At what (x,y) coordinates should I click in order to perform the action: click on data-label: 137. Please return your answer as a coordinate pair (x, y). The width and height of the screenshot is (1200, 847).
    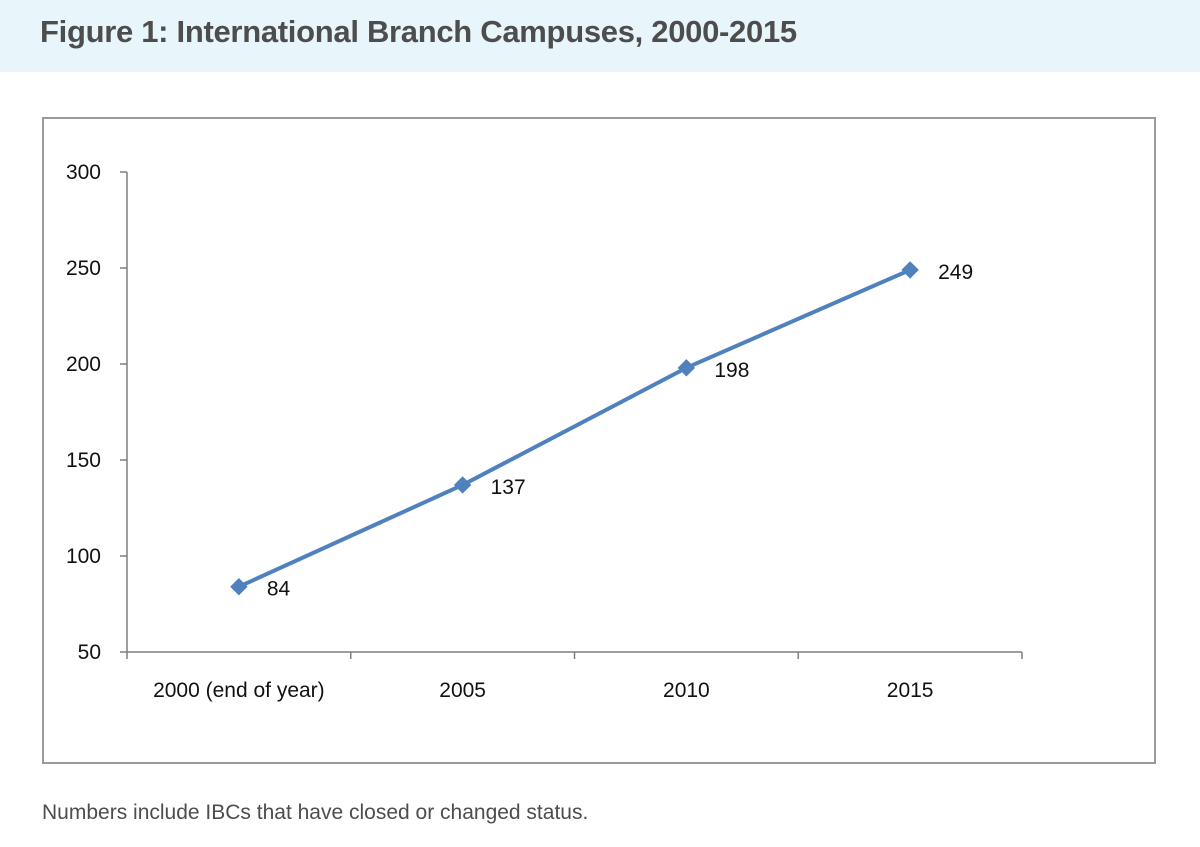
    Looking at the image, I should click on (508, 487).